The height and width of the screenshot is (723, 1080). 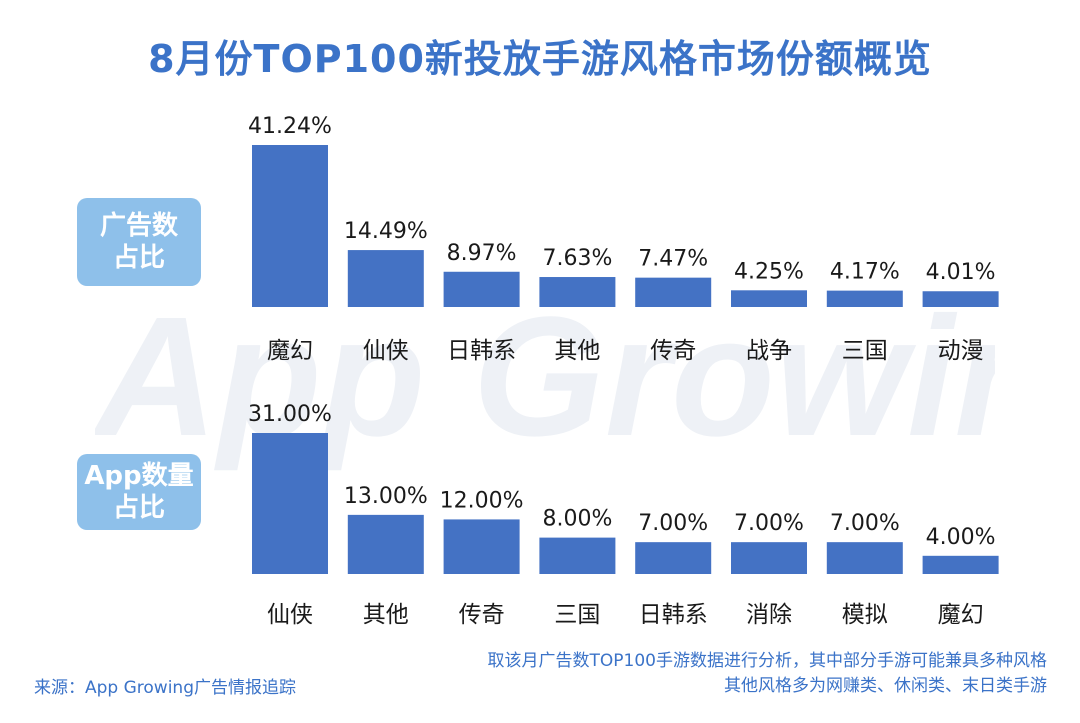 I want to click on value-label-1-8: 4.01%, so click(x=961, y=272).